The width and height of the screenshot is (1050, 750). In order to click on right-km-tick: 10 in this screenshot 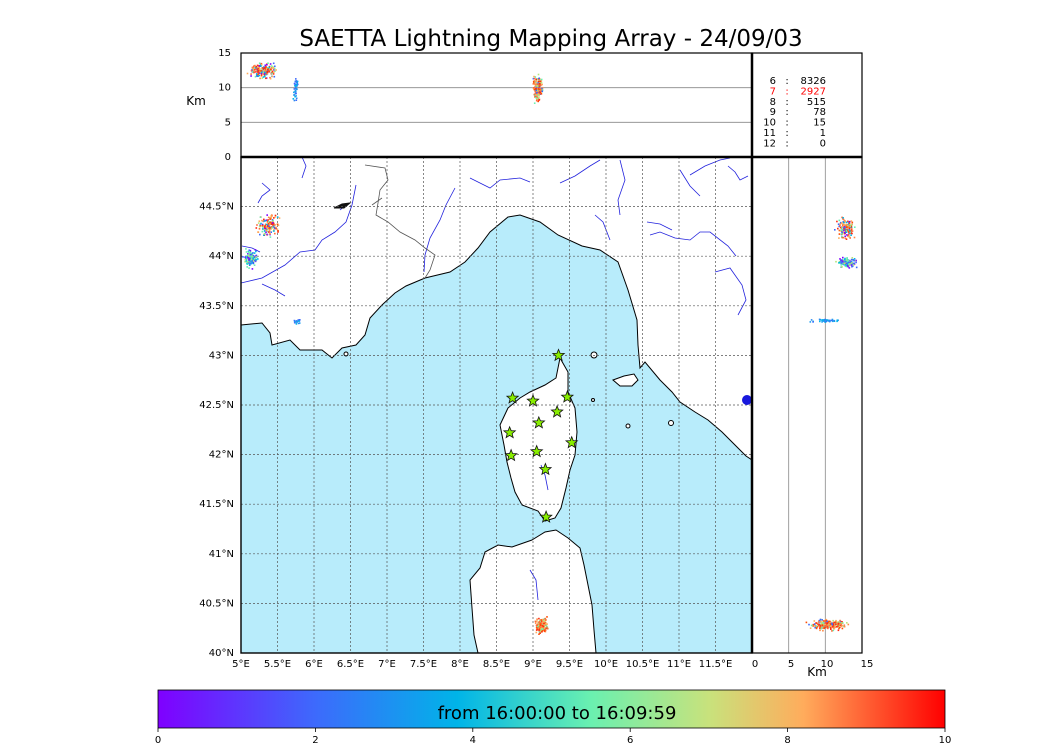, I will do `click(827, 664)`.